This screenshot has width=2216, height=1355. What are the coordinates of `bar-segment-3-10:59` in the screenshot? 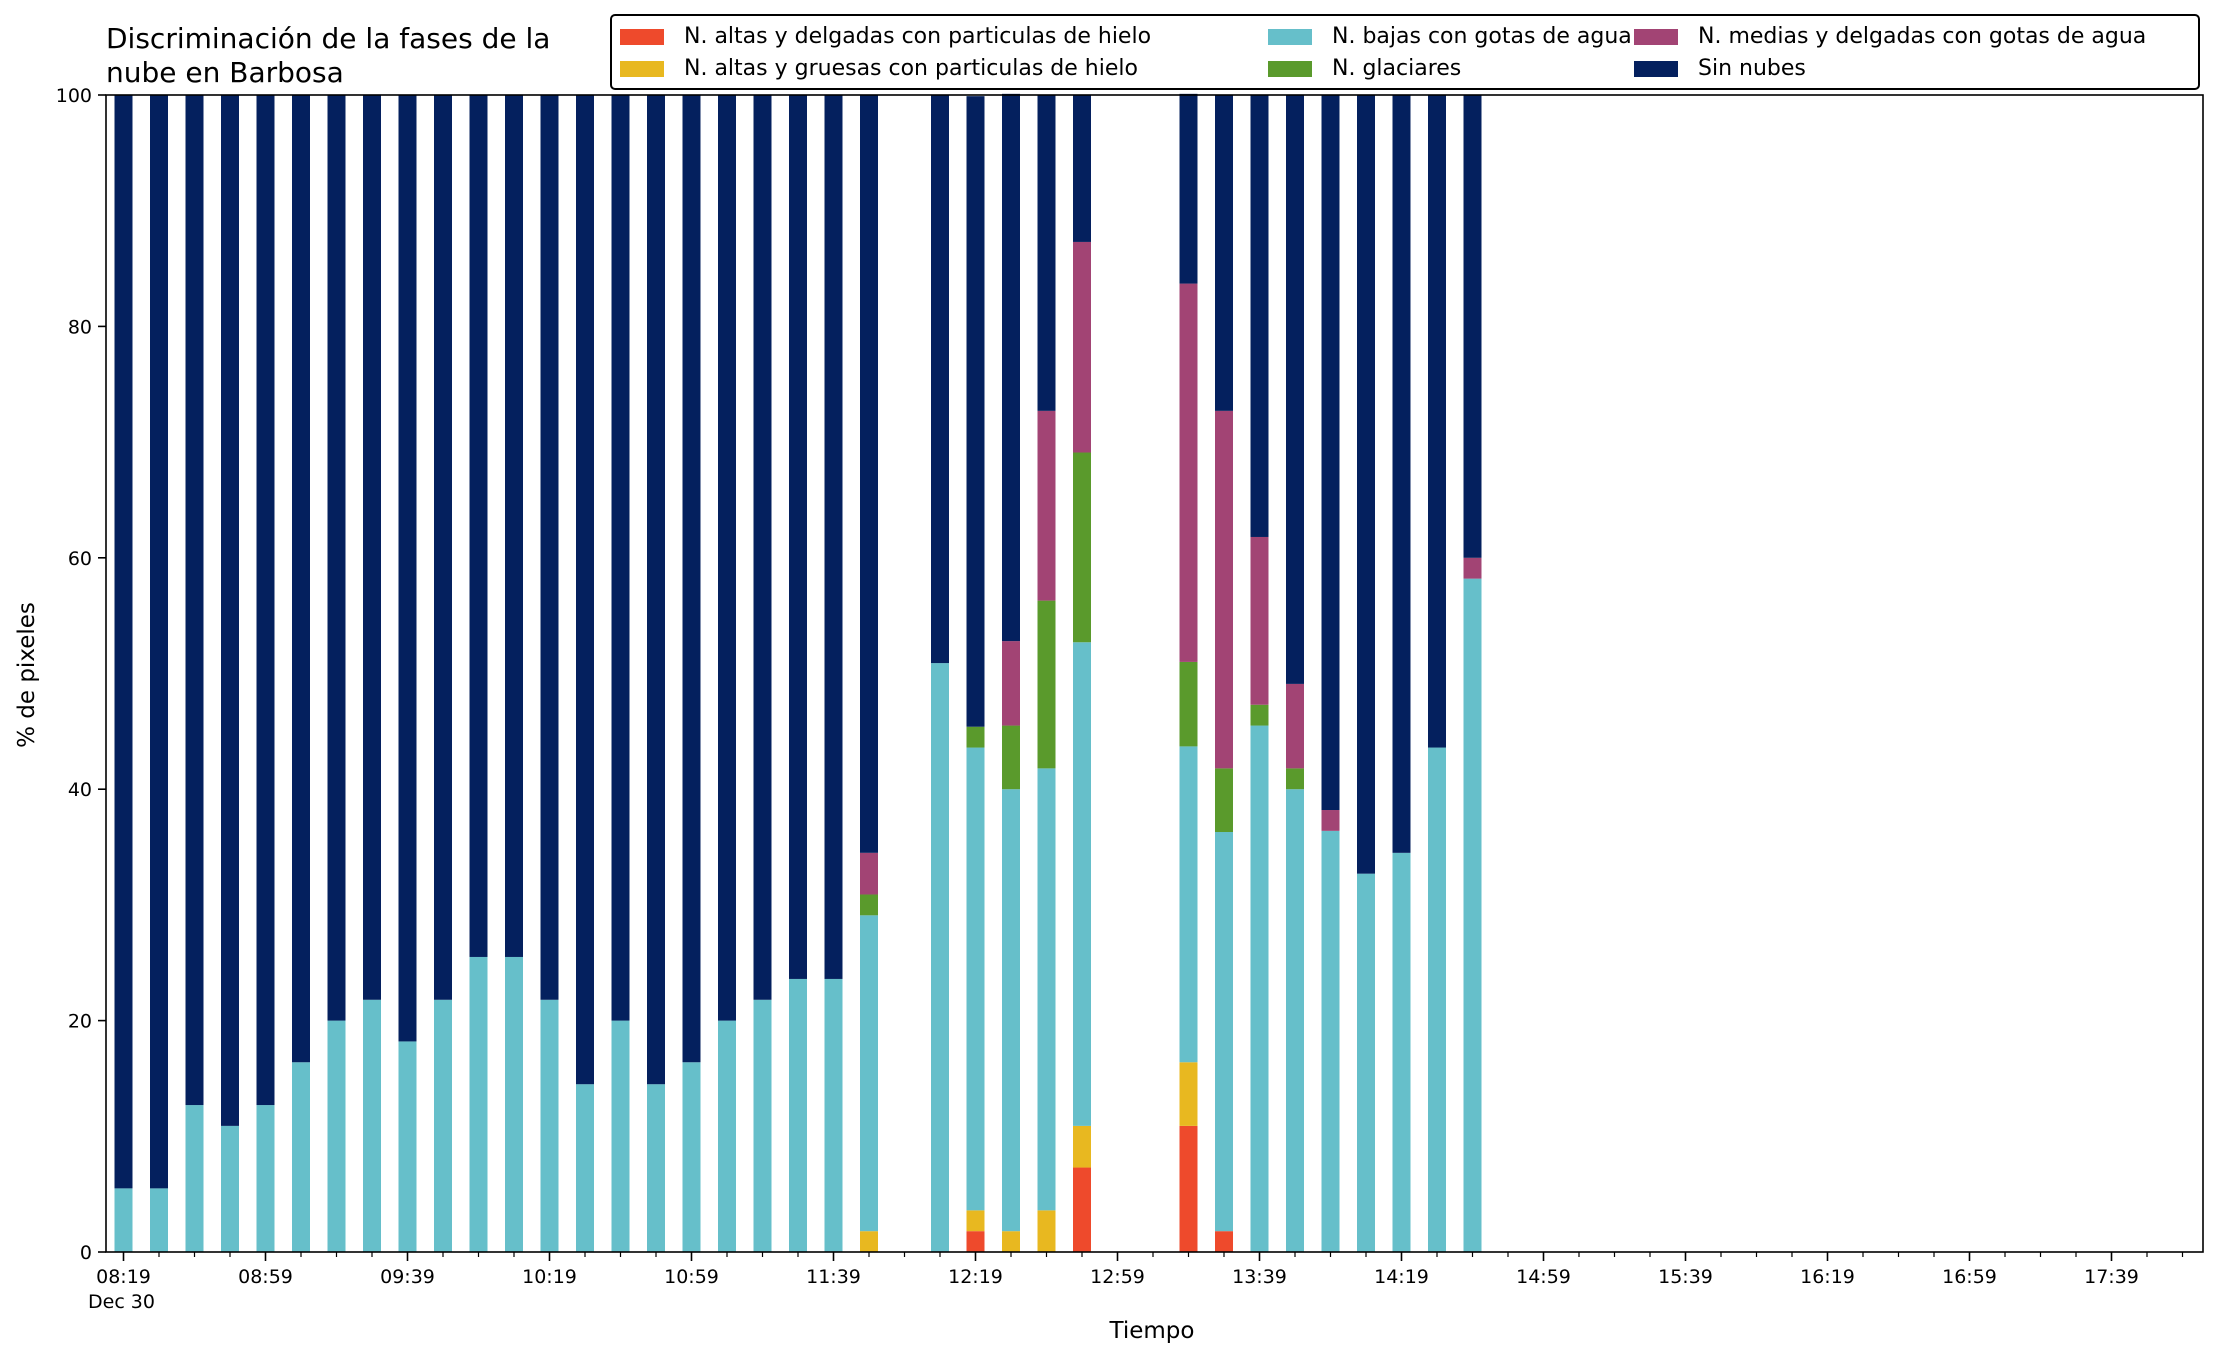 It's located at (691, 1157).